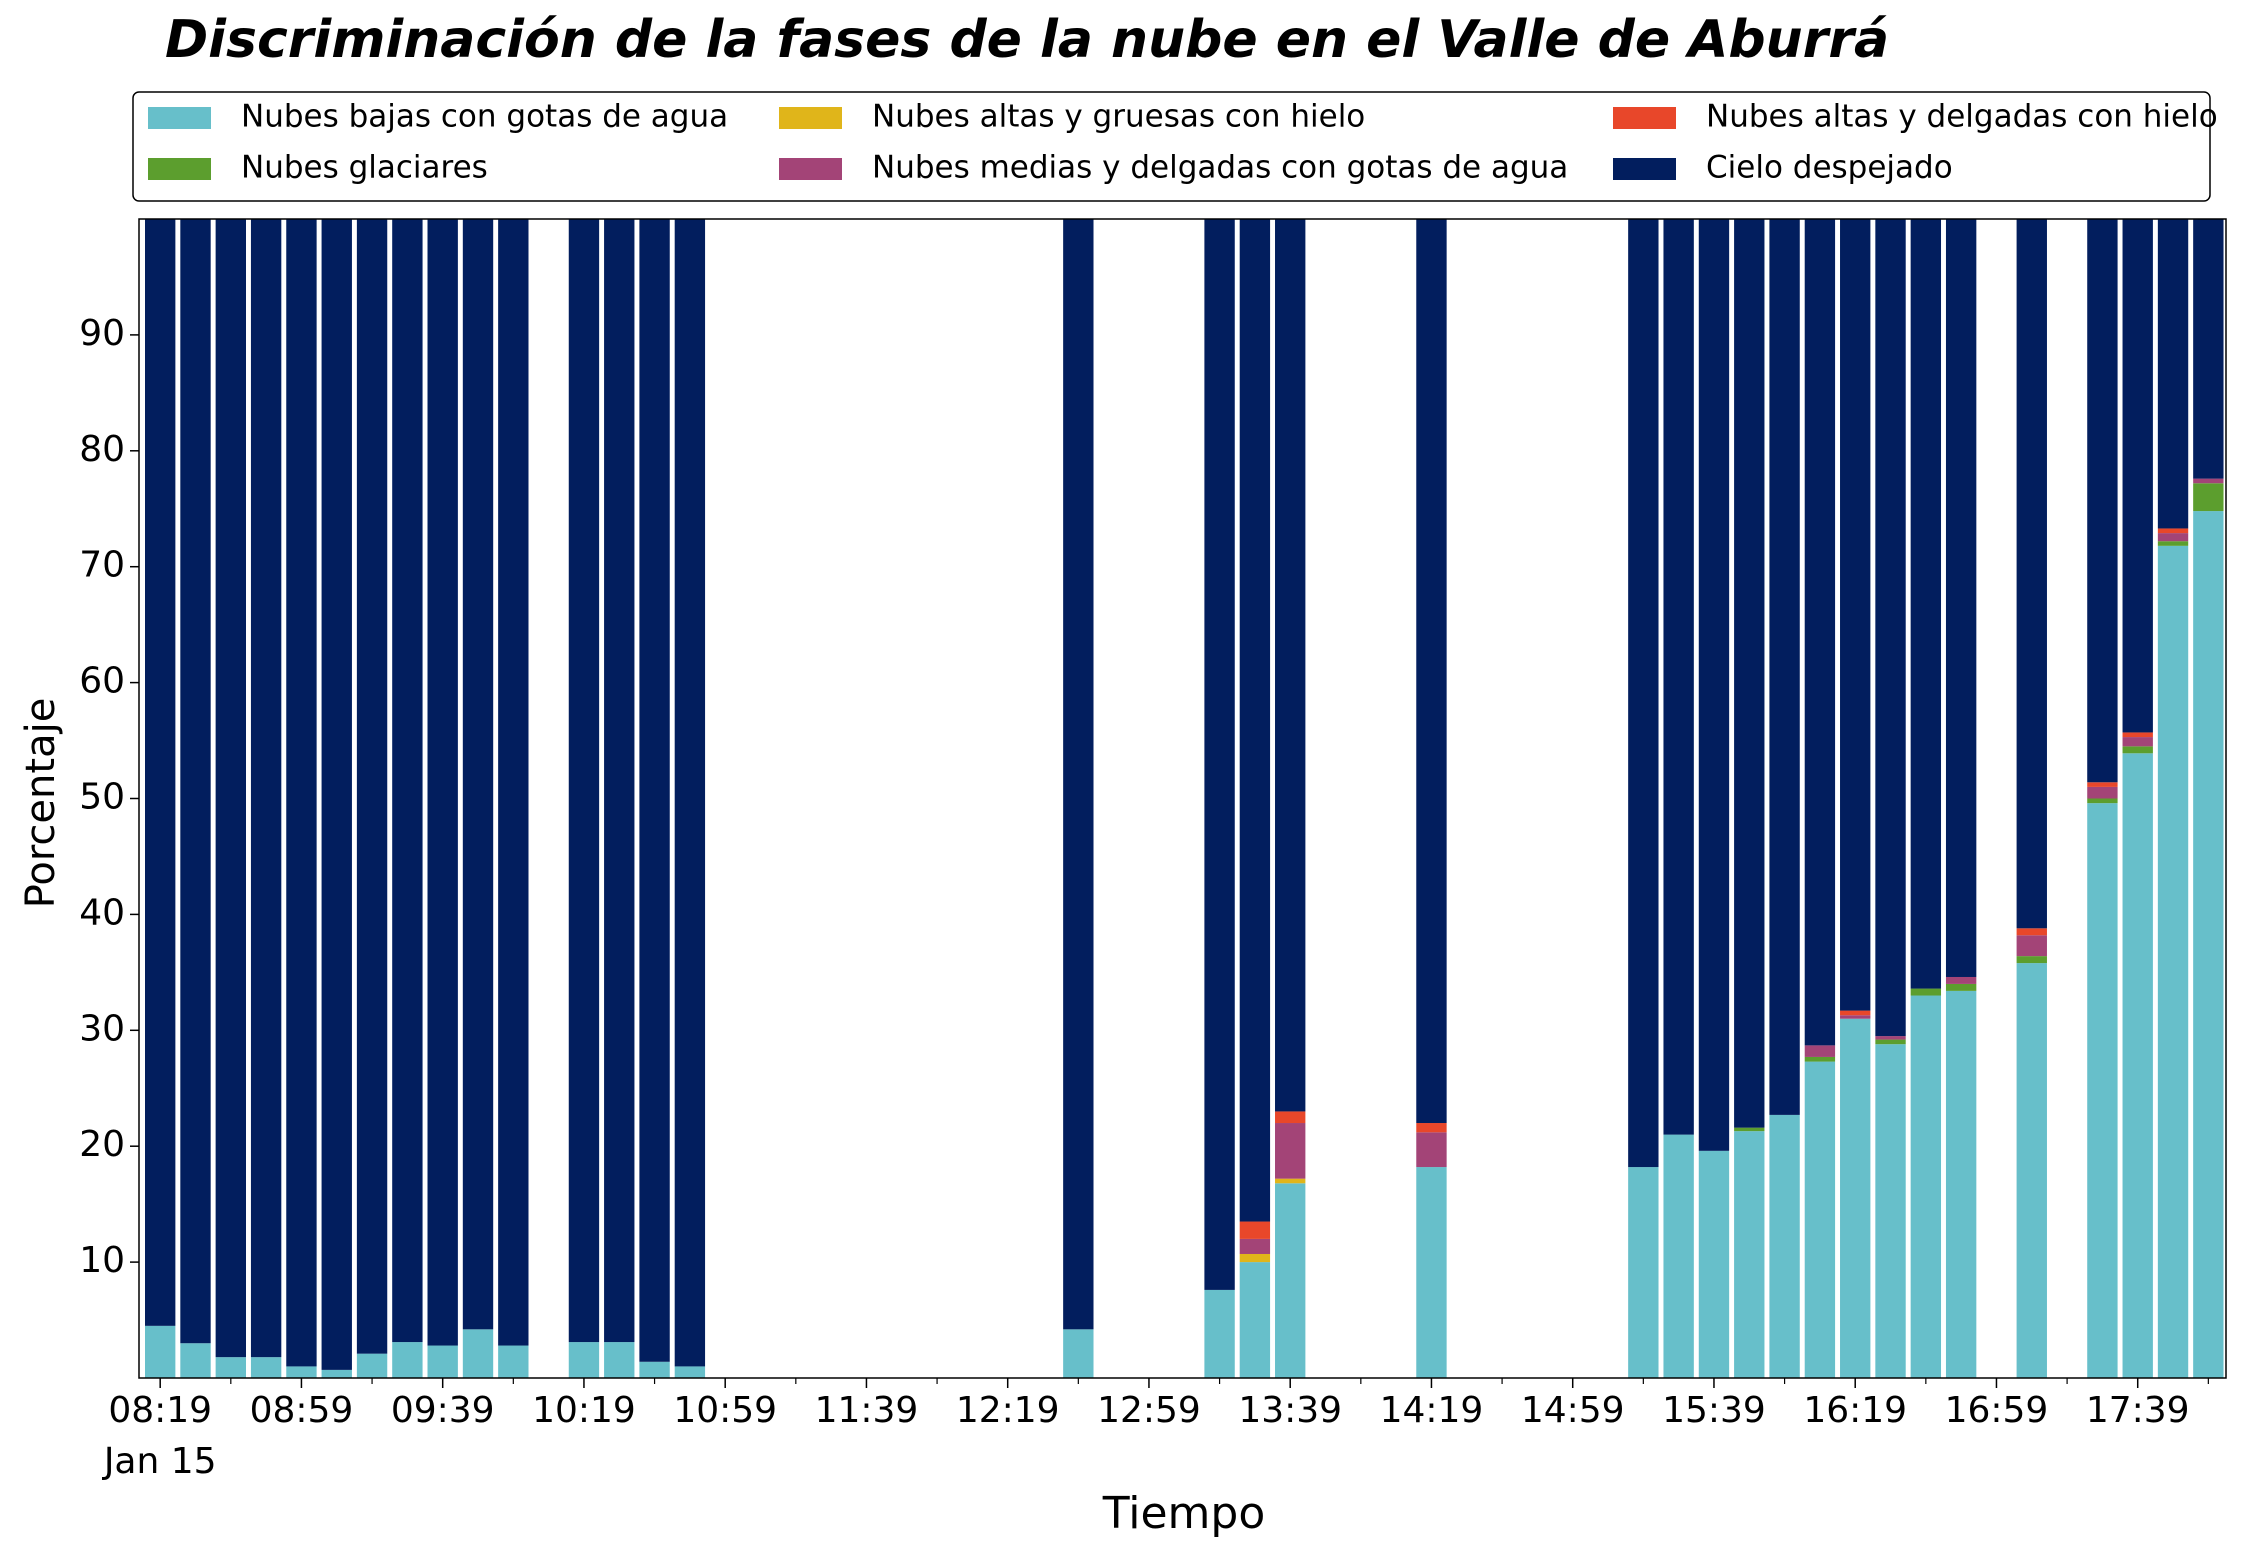 The height and width of the screenshot is (1559, 2244). What do you see at coordinates (102, 1028) in the screenshot?
I see `y-tick-label: 30` at bounding box center [102, 1028].